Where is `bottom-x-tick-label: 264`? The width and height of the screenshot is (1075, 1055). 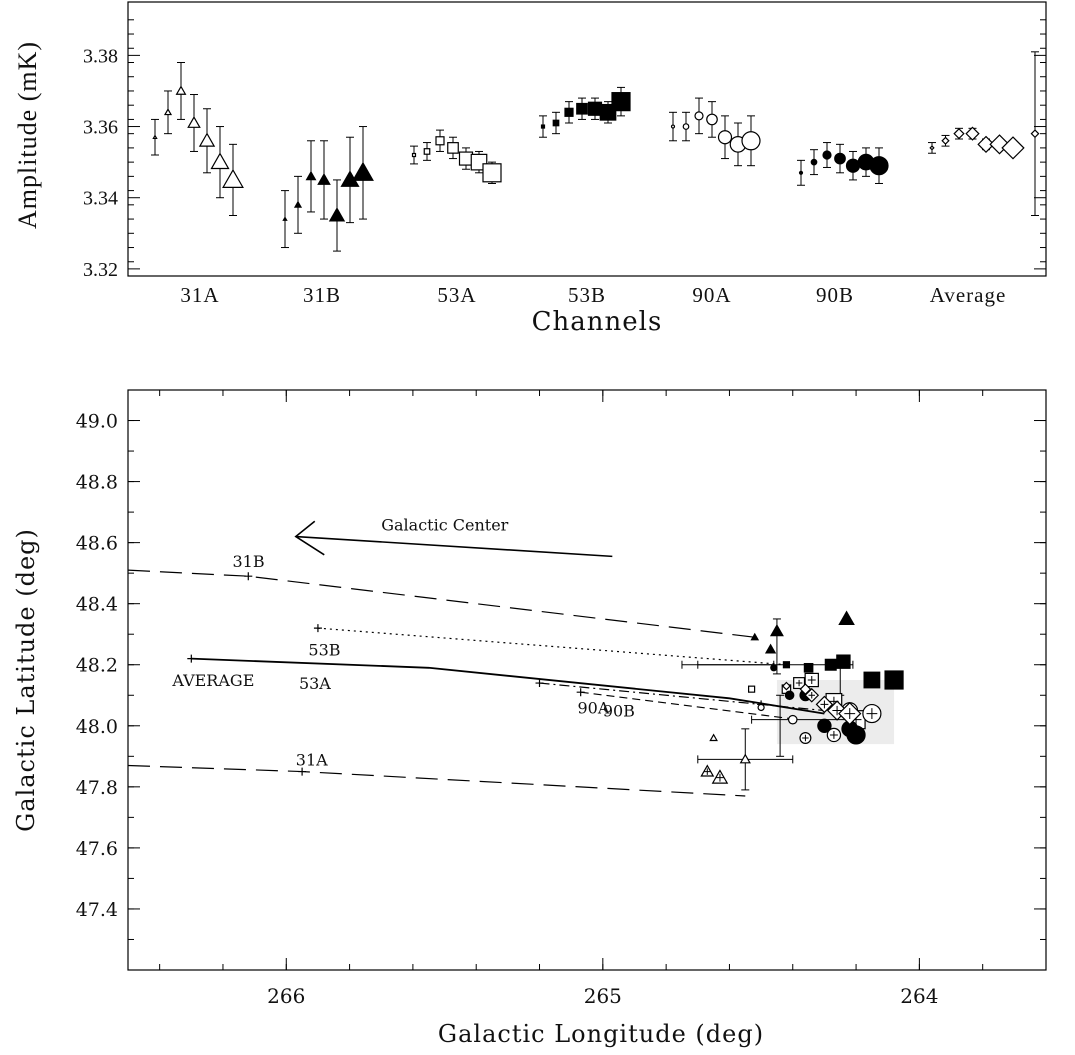 bottom-x-tick-label: 264 is located at coordinates (919, 996).